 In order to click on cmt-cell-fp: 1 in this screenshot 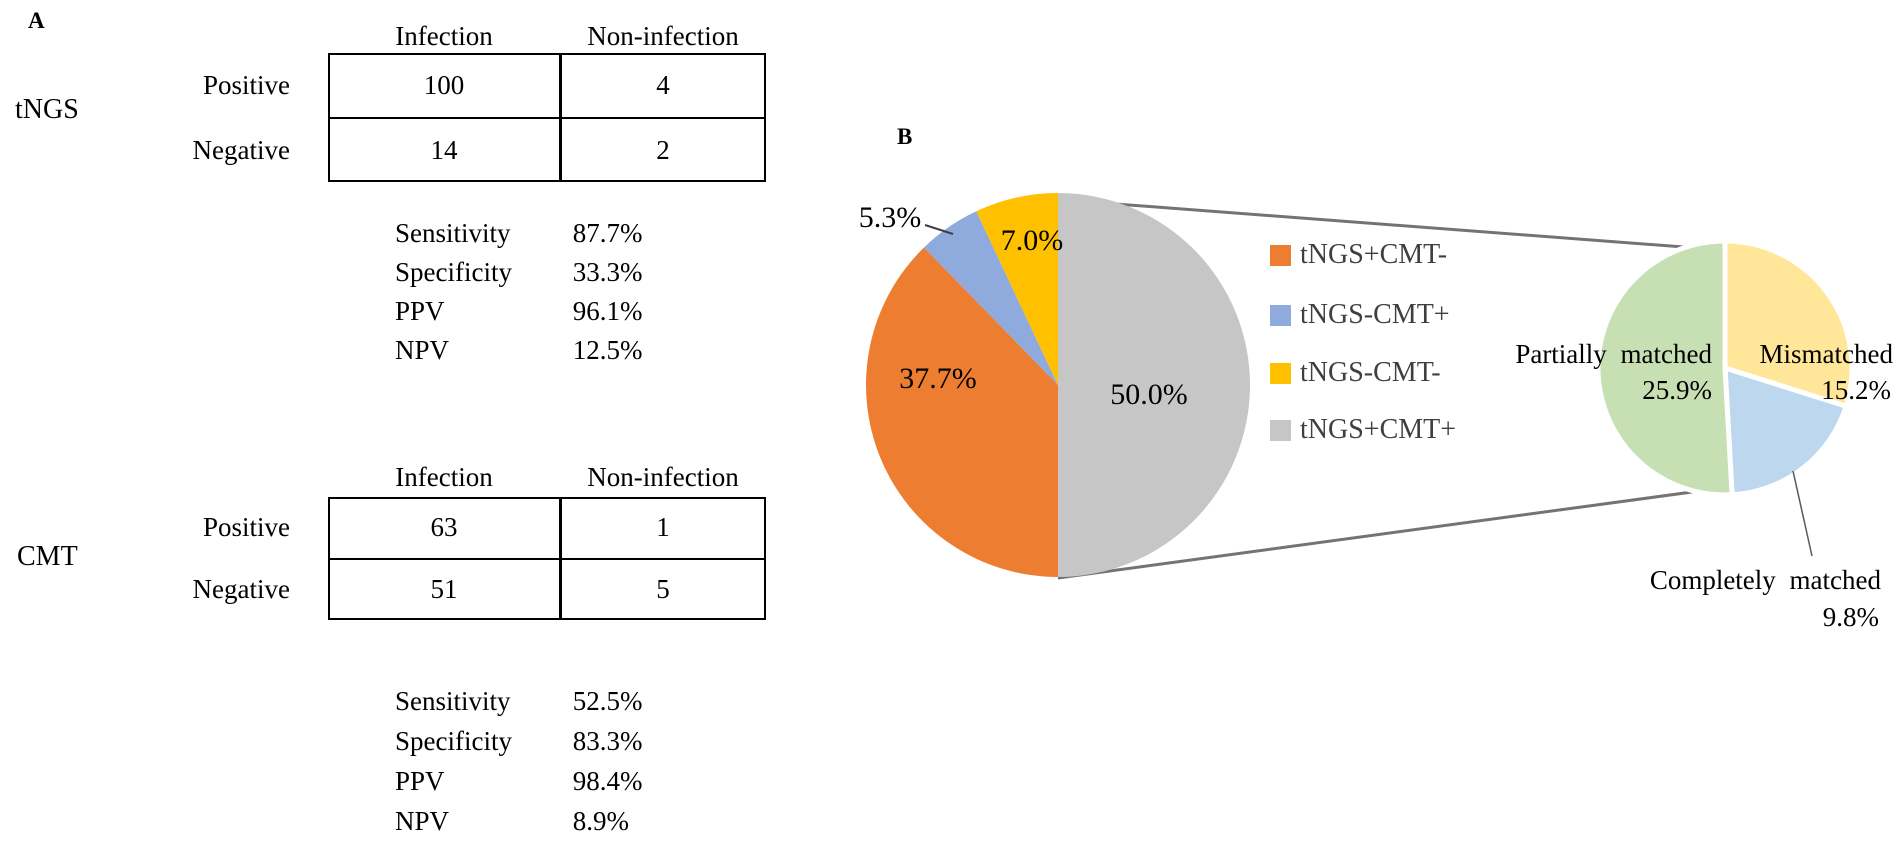, I will do `click(663, 527)`.